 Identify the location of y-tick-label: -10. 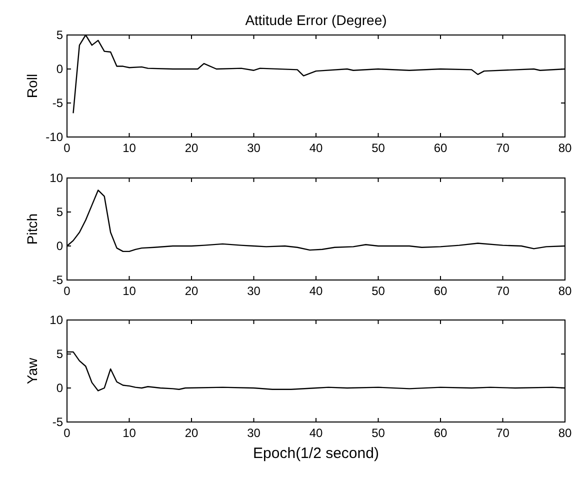
(55, 137).